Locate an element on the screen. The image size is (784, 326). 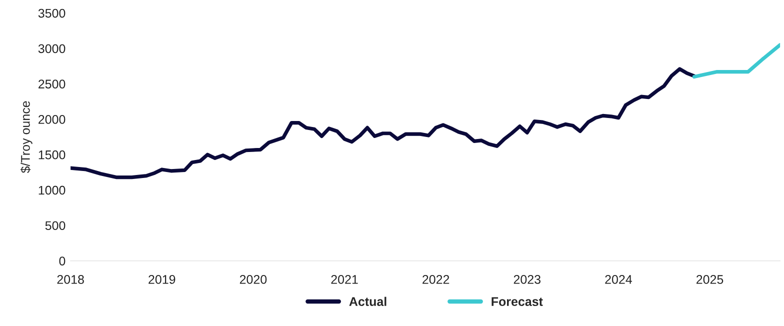
y-tick-label: 3500 is located at coordinates (52, 13).